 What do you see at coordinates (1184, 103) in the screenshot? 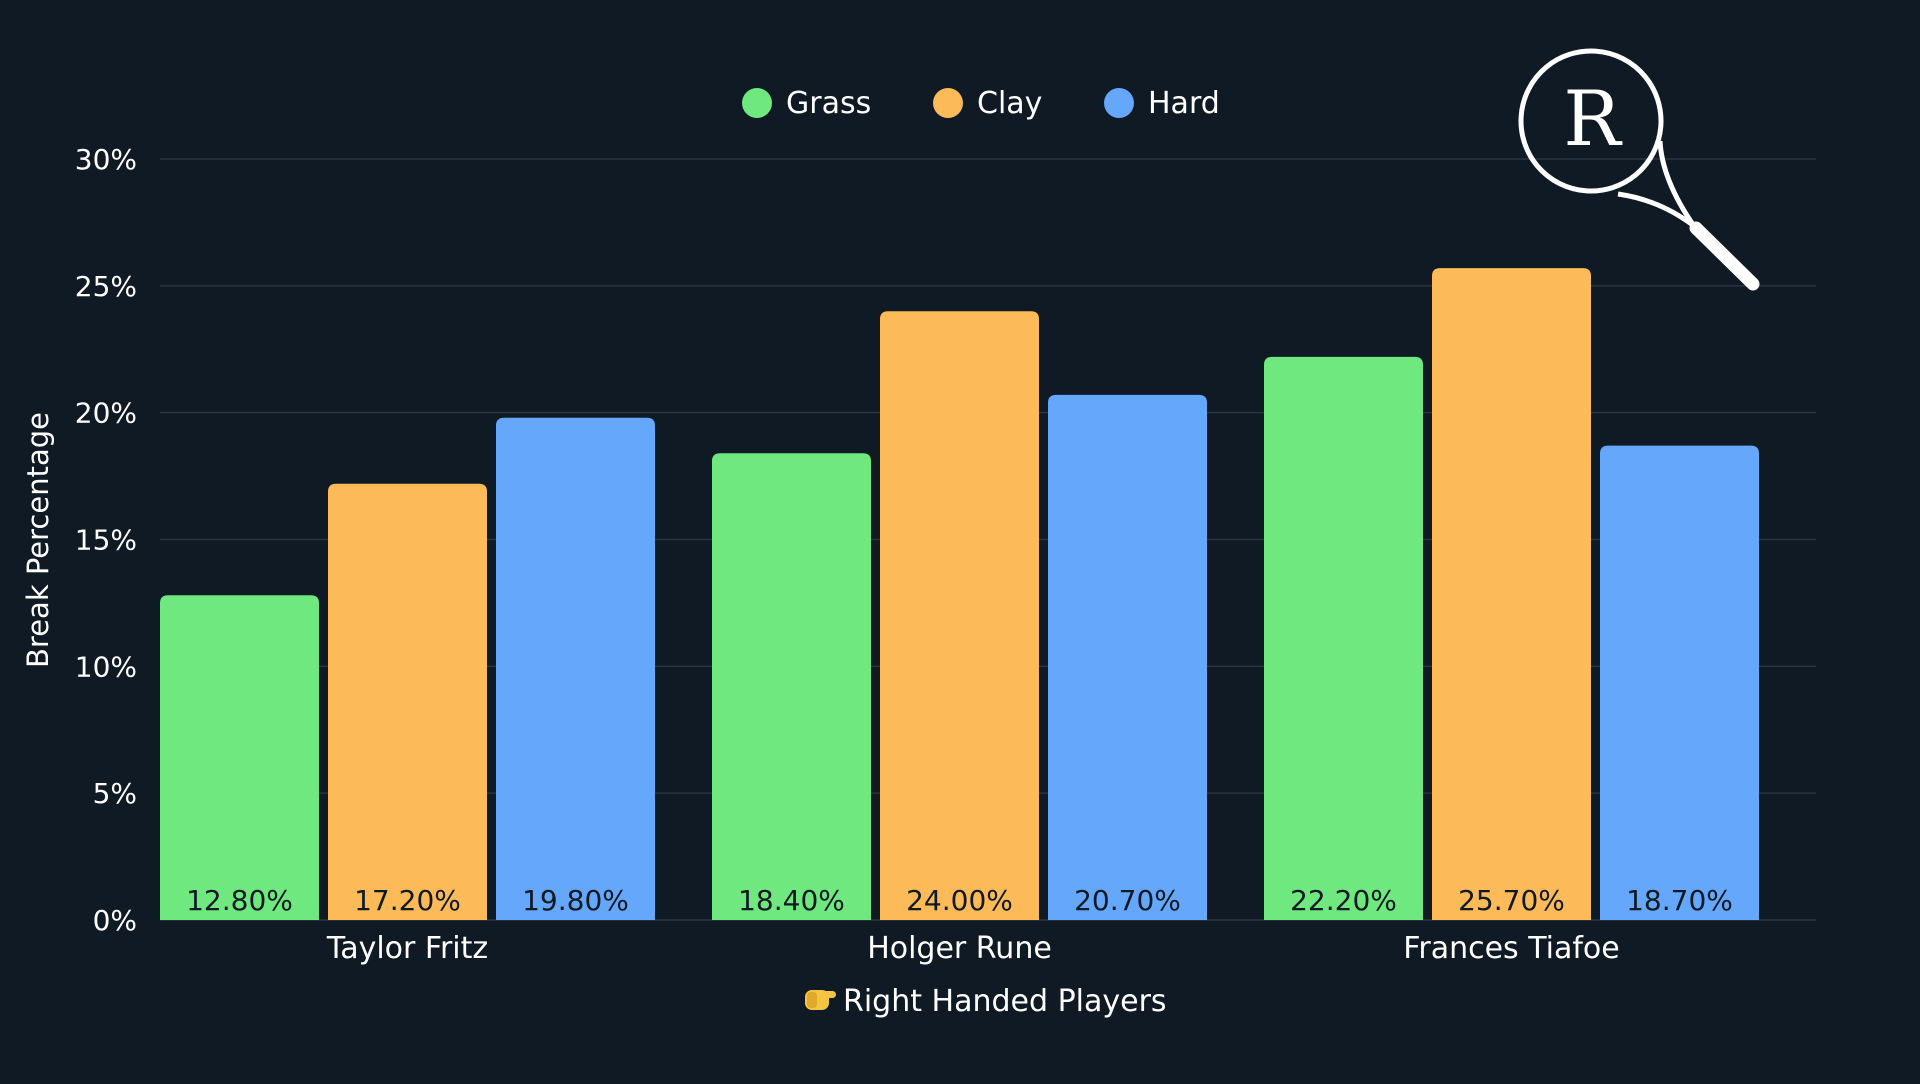
I see `legend-label: Hard` at bounding box center [1184, 103].